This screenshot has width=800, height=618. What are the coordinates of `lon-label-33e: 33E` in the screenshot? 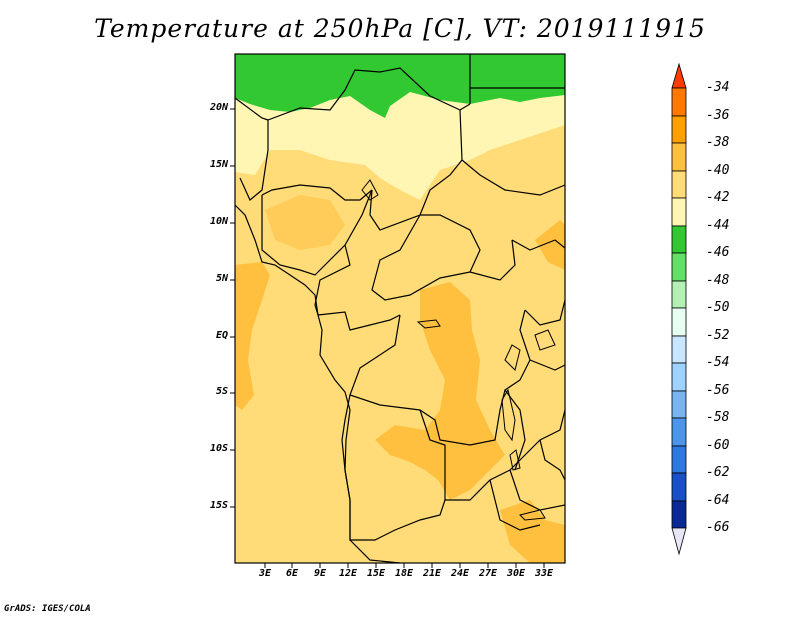 It's located at (544, 573).